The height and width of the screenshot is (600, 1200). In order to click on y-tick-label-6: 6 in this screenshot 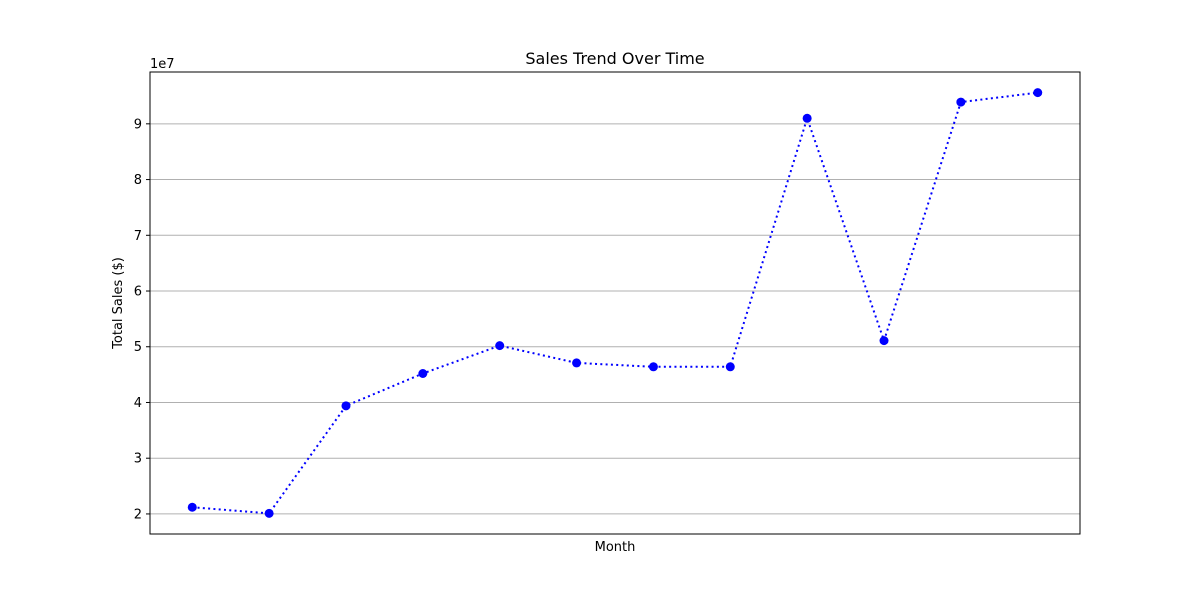, I will do `click(138, 292)`.